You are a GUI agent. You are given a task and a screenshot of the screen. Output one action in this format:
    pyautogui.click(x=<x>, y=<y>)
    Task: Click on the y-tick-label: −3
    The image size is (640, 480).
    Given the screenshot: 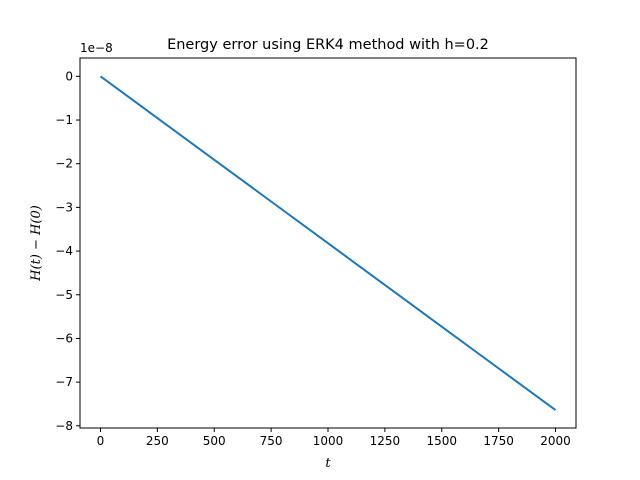 What is the action you would take?
    pyautogui.click(x=64, y=207)
    